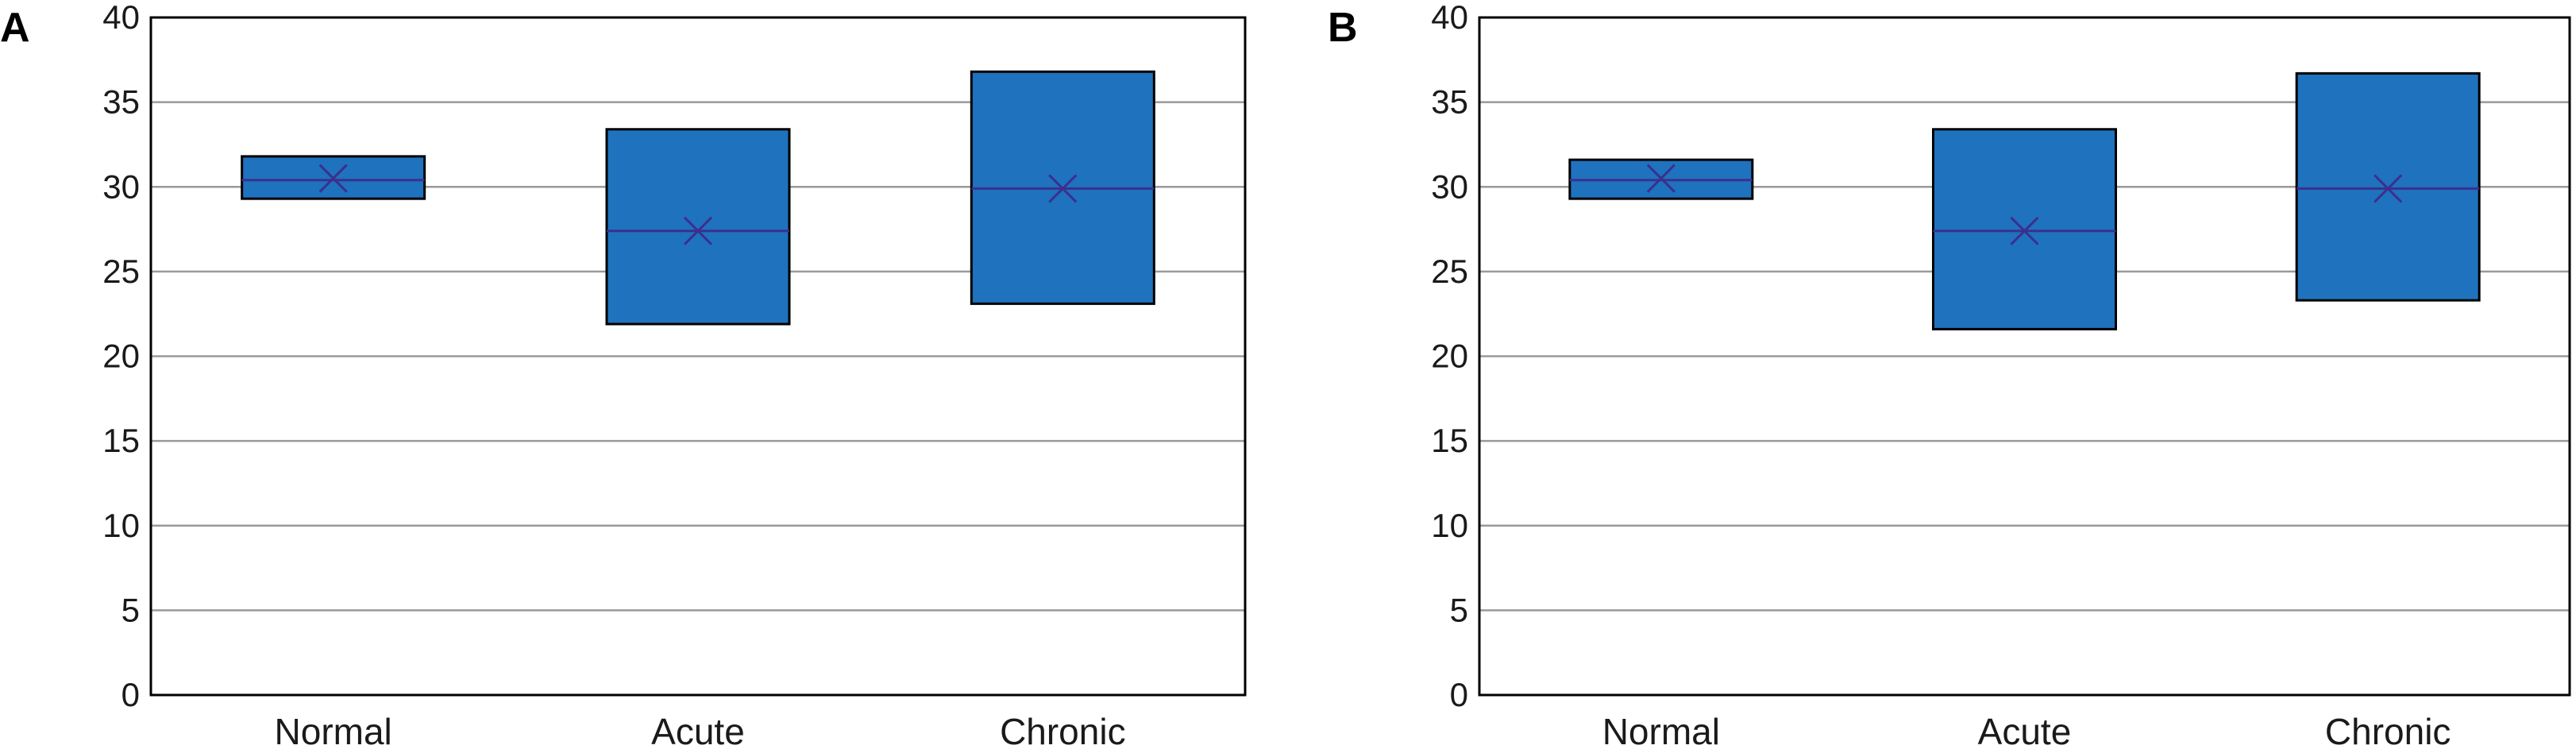  What do you see at coordinates (15, 28) in the screenshot?
I see `panel-label: A` at bounding box center [15, 28].